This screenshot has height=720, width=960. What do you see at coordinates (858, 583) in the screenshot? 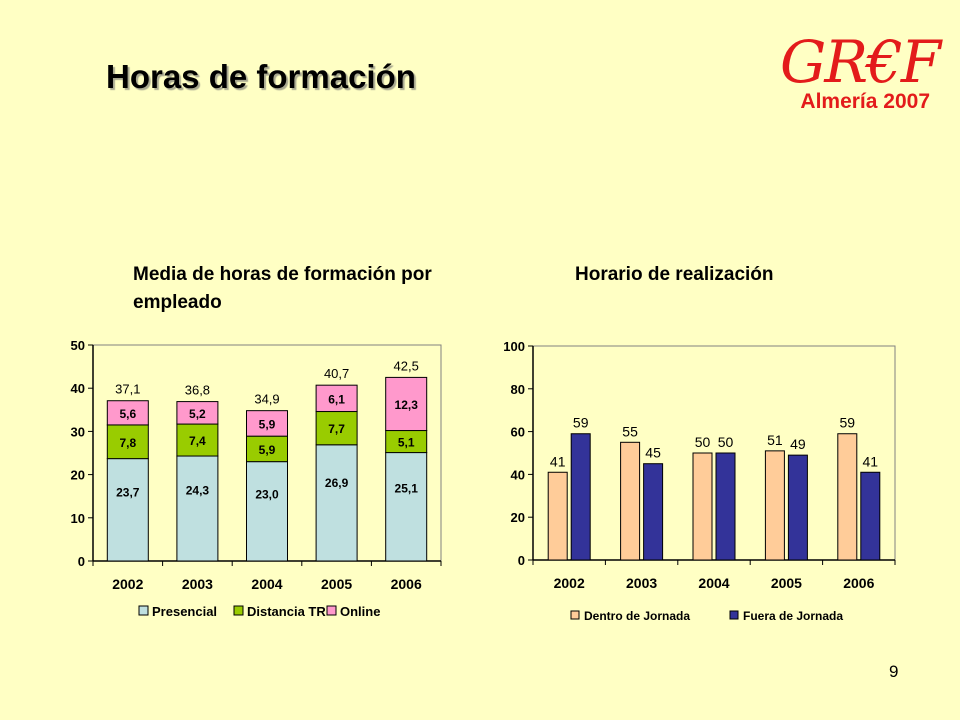
I see `chart2-x-tick-label: 2006` at bounding box center [858, 583].